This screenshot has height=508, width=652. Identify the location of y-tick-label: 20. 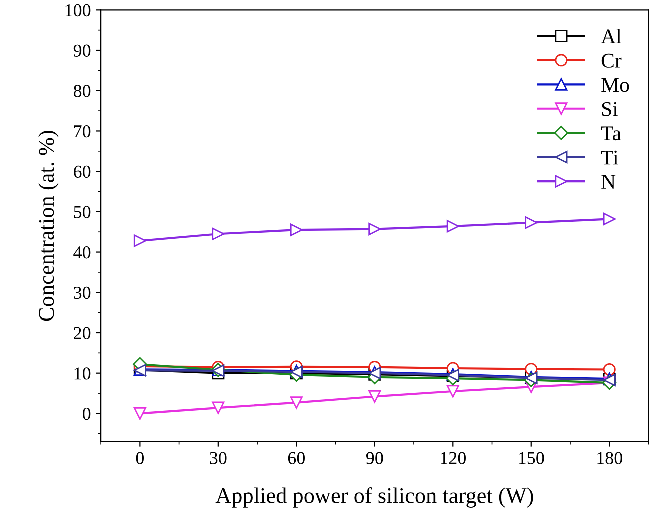
(82, 333).